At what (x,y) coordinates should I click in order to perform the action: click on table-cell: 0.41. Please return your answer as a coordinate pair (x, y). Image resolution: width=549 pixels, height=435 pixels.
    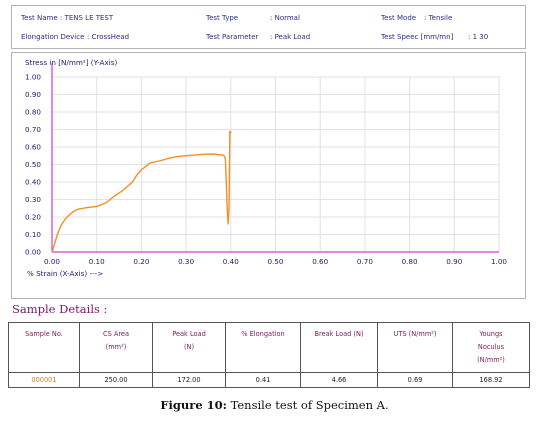
    Looking at the image, I should click on (263, 380).